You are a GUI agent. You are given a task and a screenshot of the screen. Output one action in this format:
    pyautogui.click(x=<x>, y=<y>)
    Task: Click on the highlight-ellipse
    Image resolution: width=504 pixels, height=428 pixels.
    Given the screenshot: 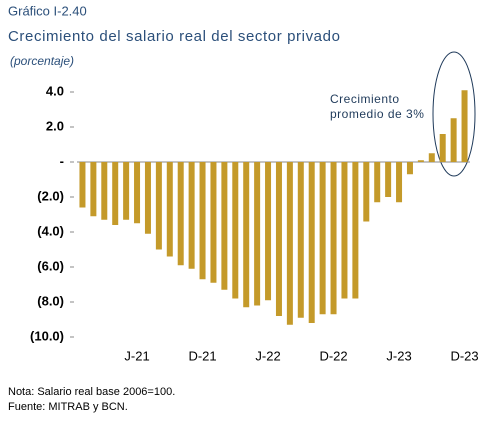 What is the action you would take?
    pyautogui.click(x=454, y=114)
    